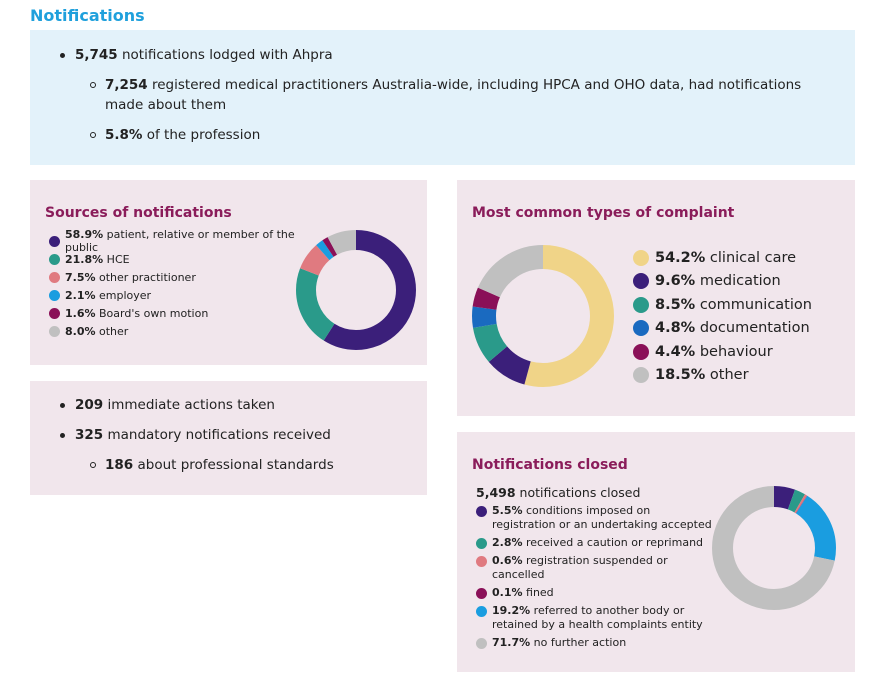  I want to click on label: notifications closed, so click(578, 492).